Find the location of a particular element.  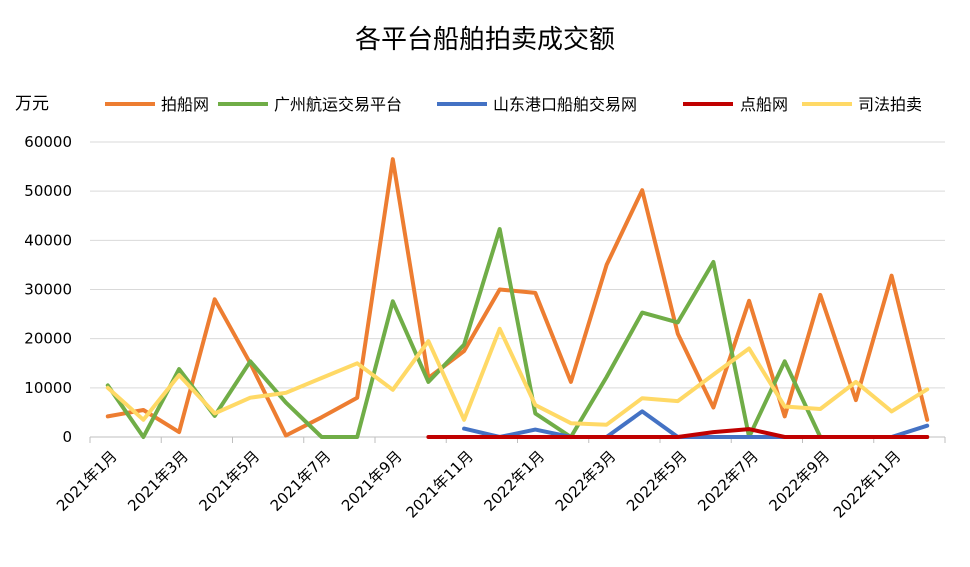

y-tick-label: 10000 is located at coordinates (48, 388).